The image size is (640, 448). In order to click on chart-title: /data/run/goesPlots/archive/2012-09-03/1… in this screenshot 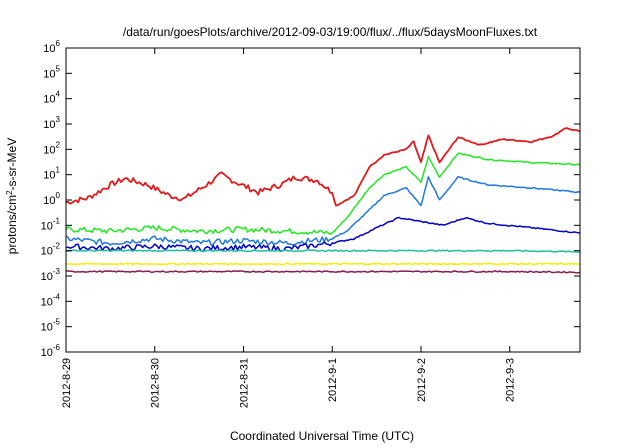, I will do `click(330, 32)`.